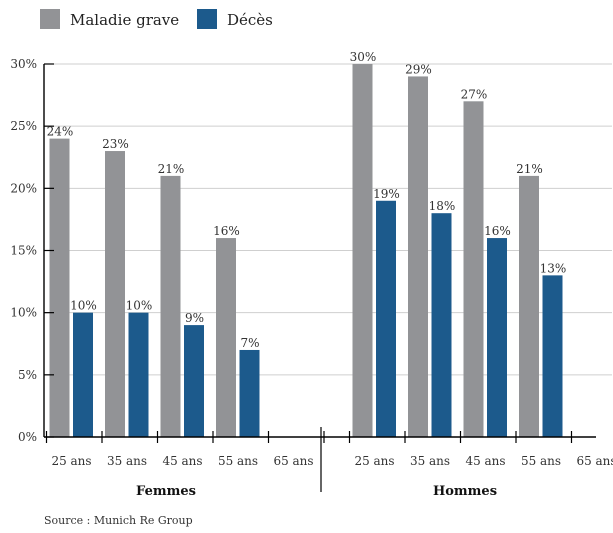  I want to click on data-label: 13%, so click(553, 268).